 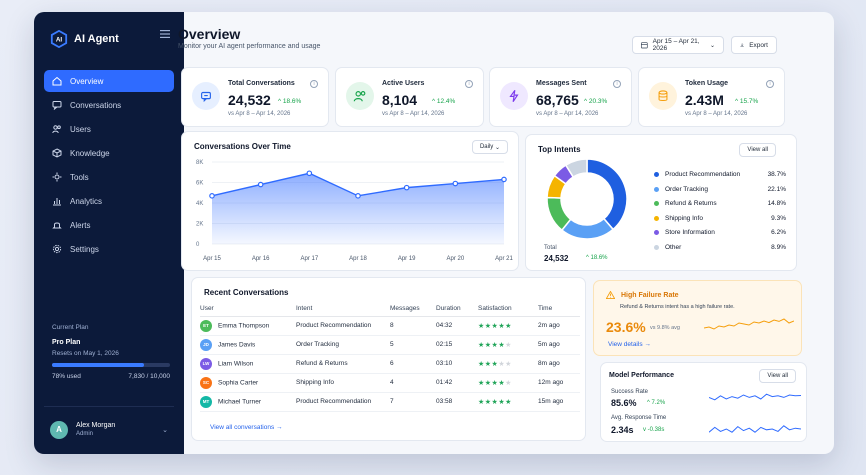 What do you see at coordinates (508, 345) in the screenshot?
I see `satisfaction-cell: ★★★★★` at bounding box center [508, 345].